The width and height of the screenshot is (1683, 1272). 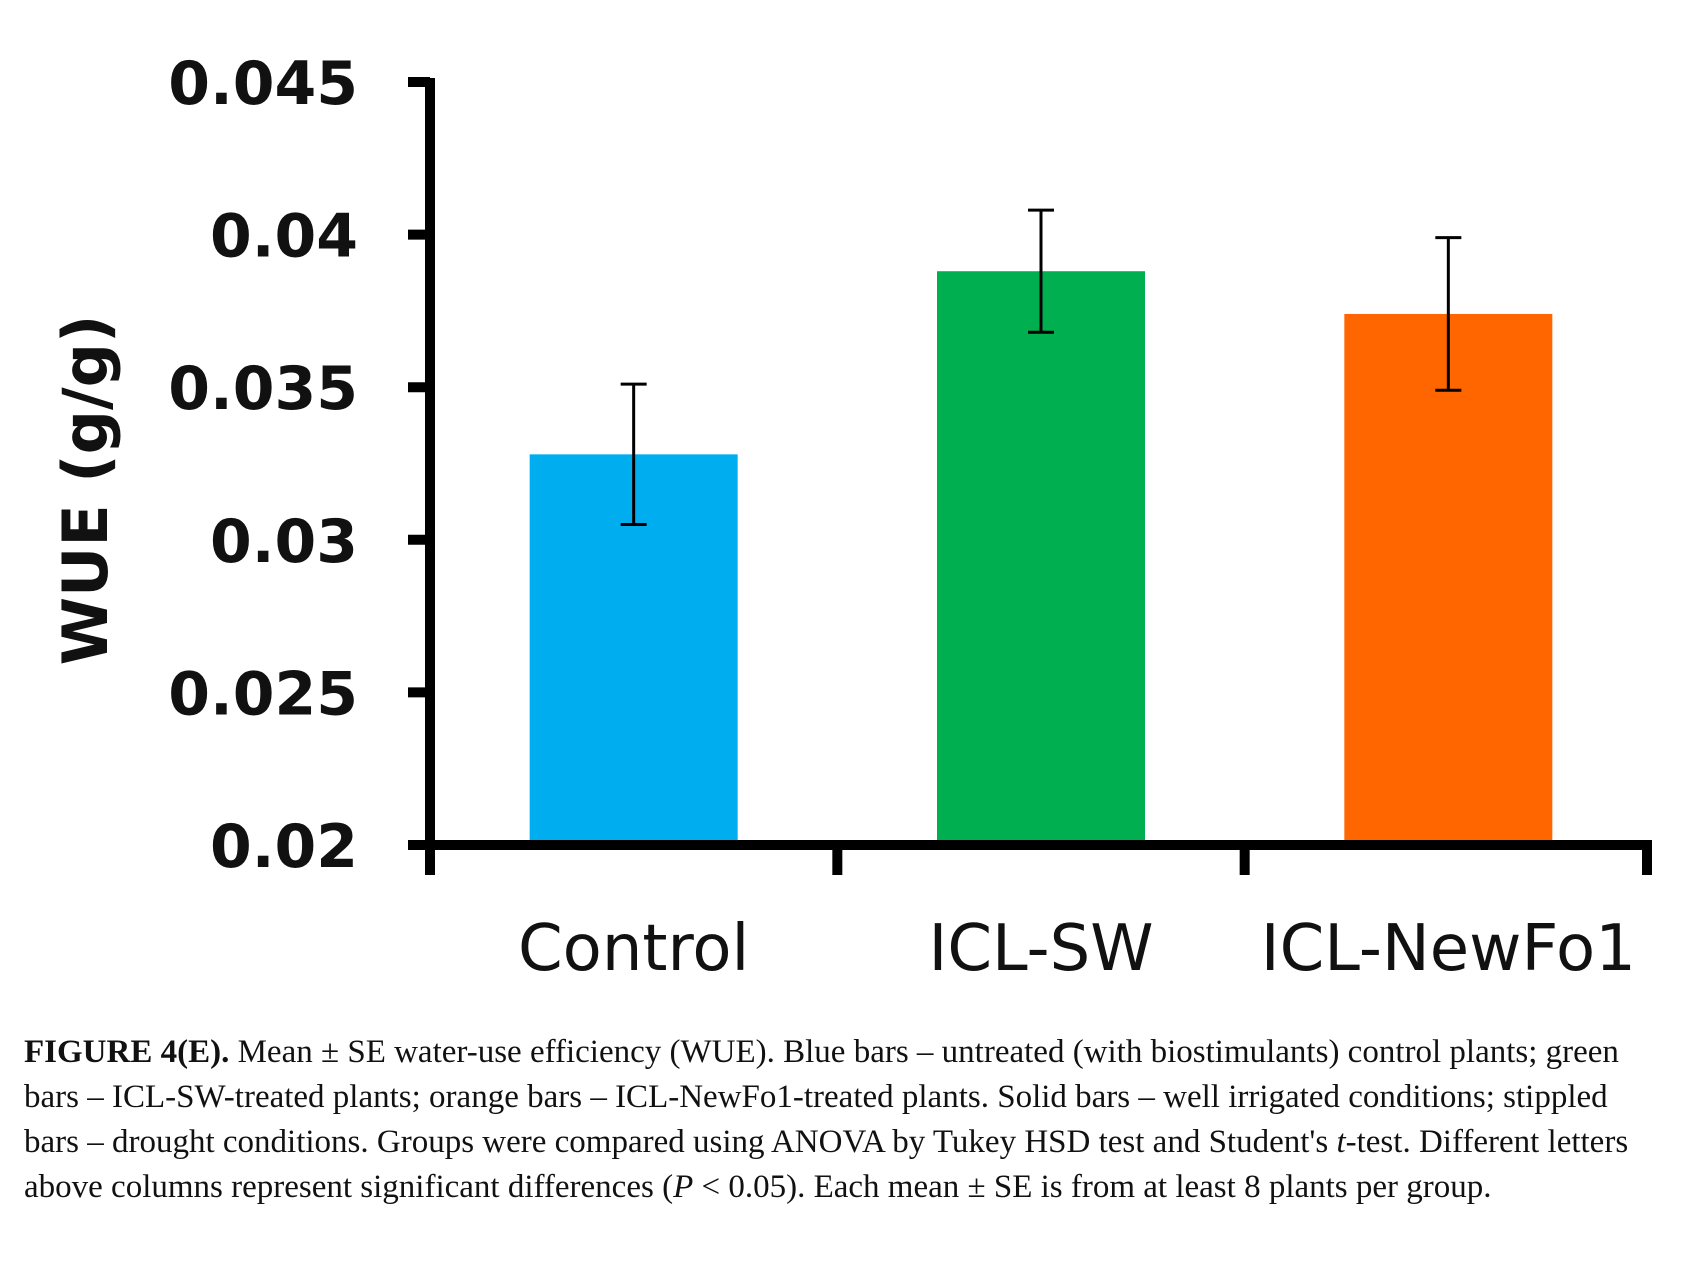 I want to click on caption-p-italic: P, so click(x=683, y=1187).